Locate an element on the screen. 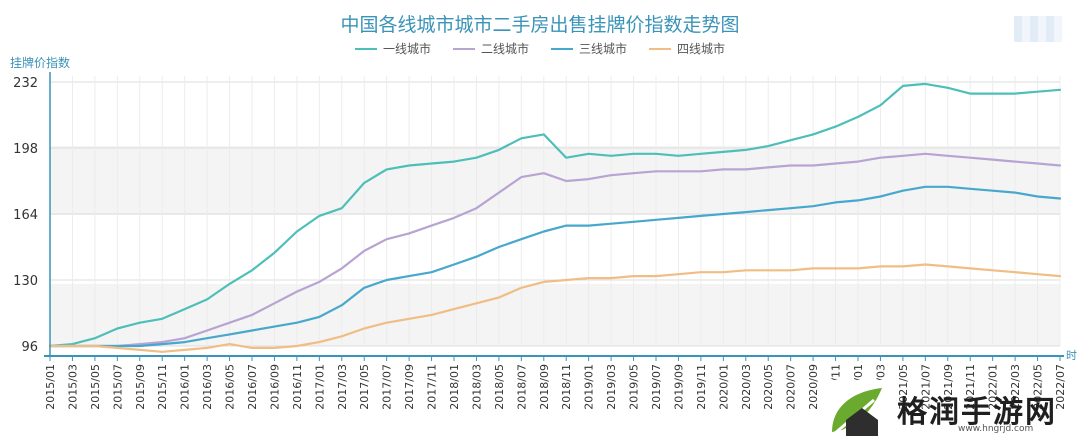 This screenshot has height=446, width=1080. legend-item-tier3: 三线城市 is located at coordinates (589, 48).